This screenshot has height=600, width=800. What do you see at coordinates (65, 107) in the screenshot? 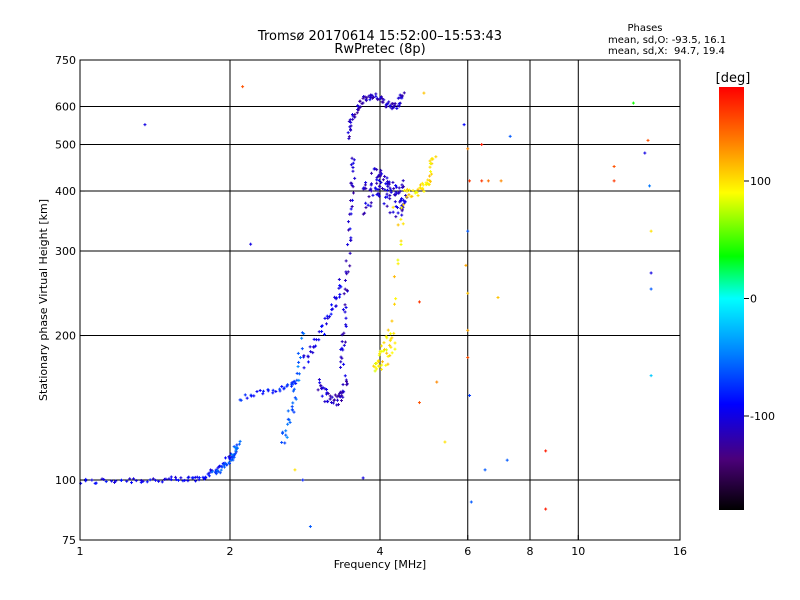
I see `y-tick-label: 600` at bounding box center [65, 107].